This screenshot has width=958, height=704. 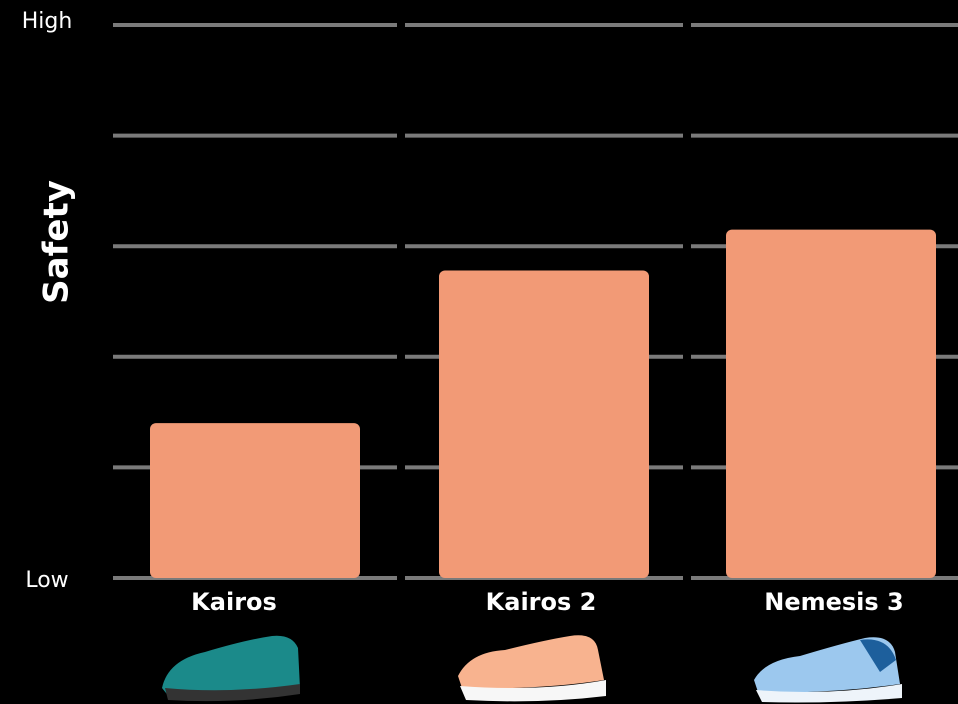 I want to click on shoe-kairos, so click(x=231, y=668).